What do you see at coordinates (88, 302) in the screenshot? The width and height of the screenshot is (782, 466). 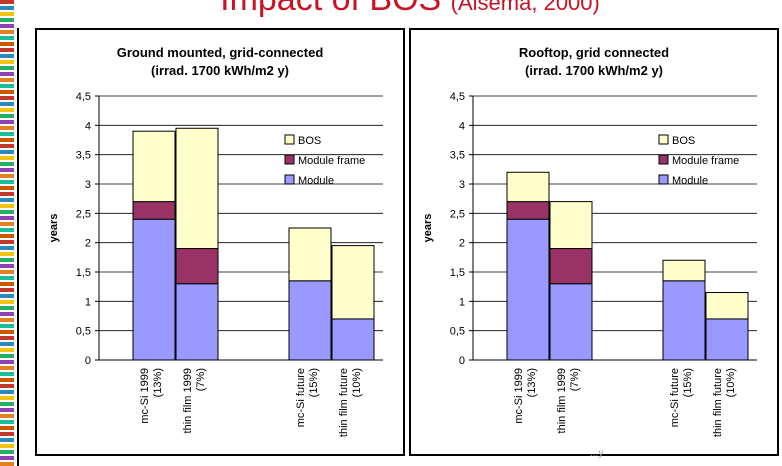 I see `y-tick-label: 1` at bounding box center [88, 302].